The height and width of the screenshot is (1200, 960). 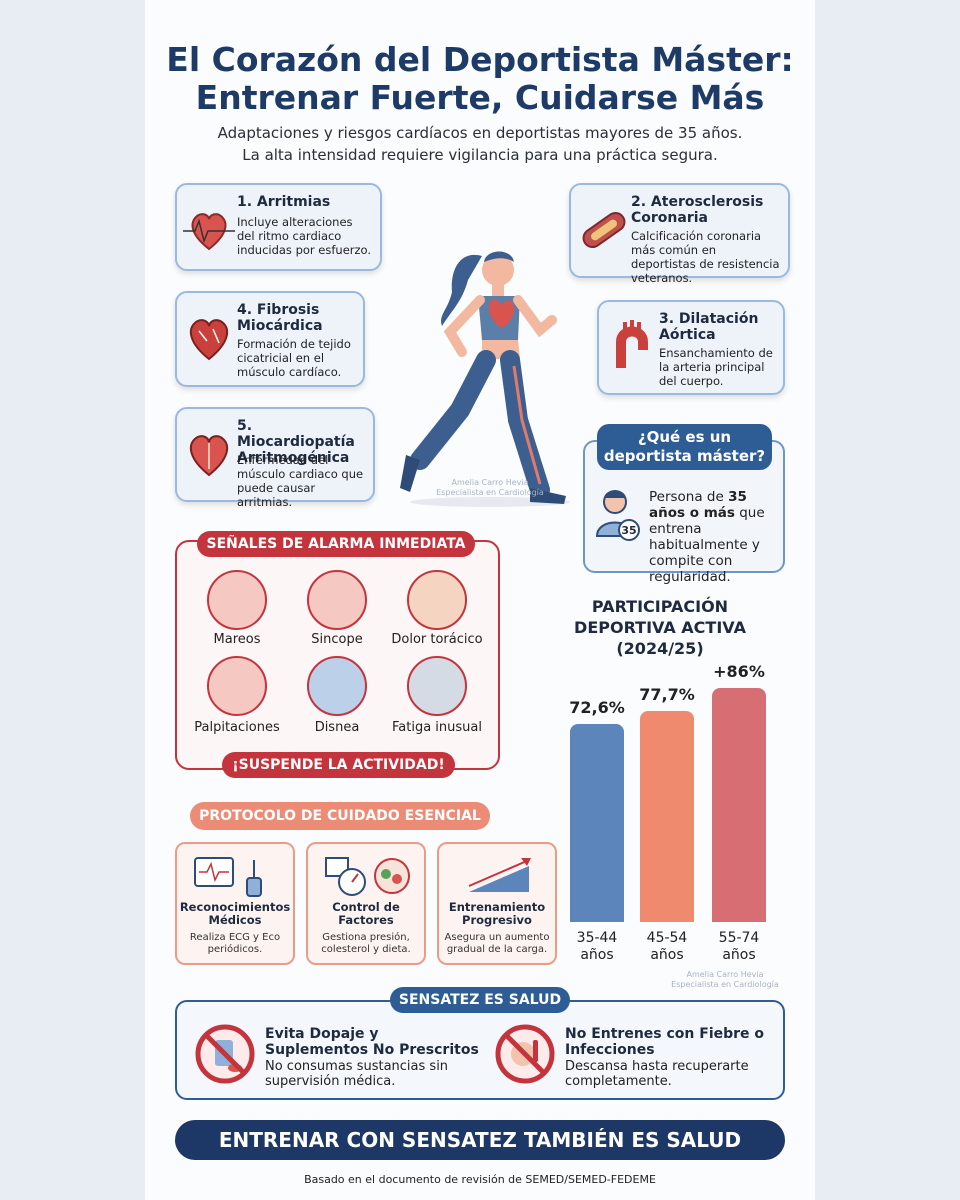 I want to click on title: Entrenar Fuerte, Cuidarse Más, so click(x=480, y=97).